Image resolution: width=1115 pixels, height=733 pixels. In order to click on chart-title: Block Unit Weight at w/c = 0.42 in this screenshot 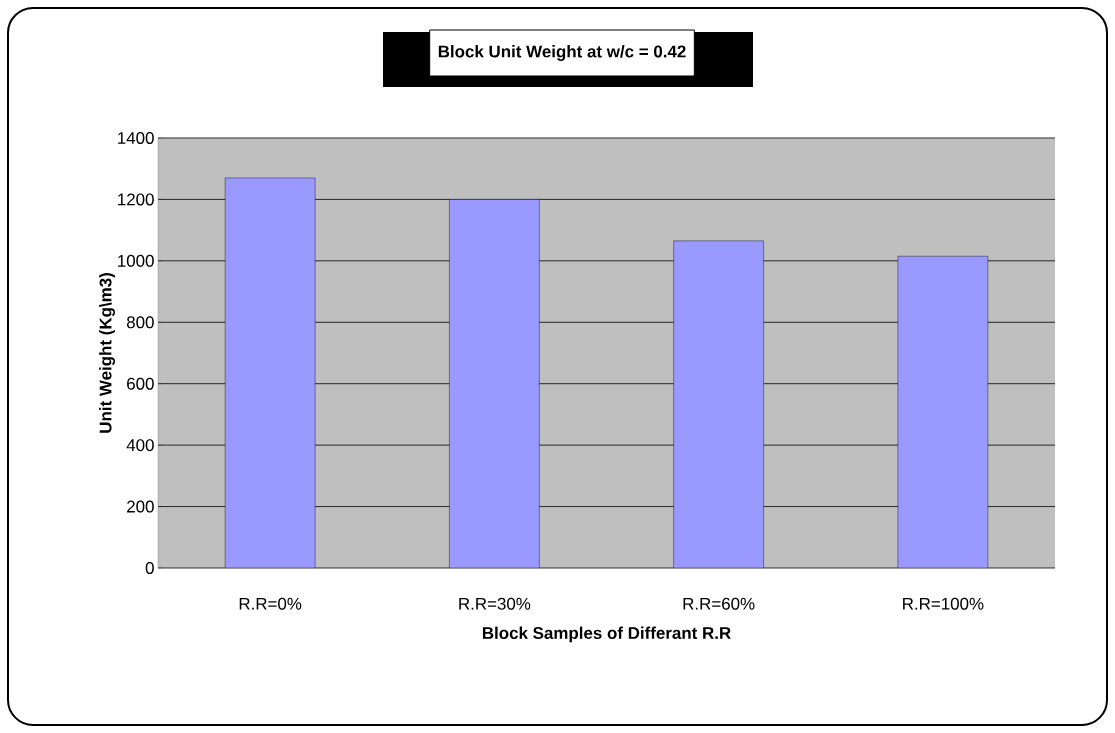, I will do `click(562, 53)`.